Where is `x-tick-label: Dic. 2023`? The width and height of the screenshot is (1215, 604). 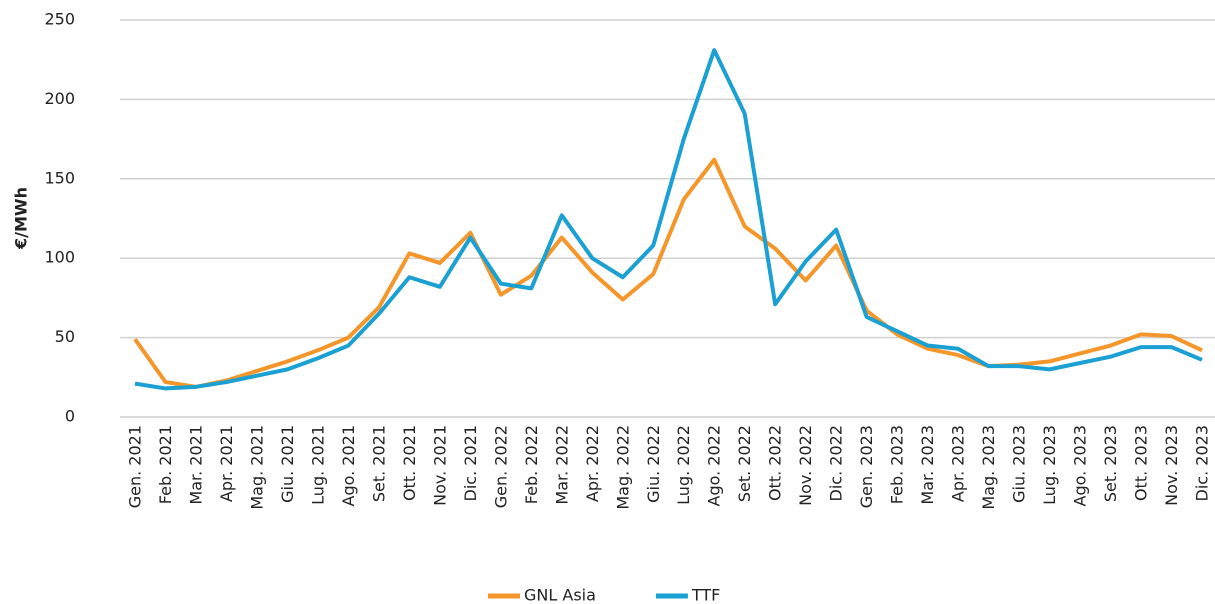 x-tick-label: Dic. 2023 is located at coordinates (1202, 463).